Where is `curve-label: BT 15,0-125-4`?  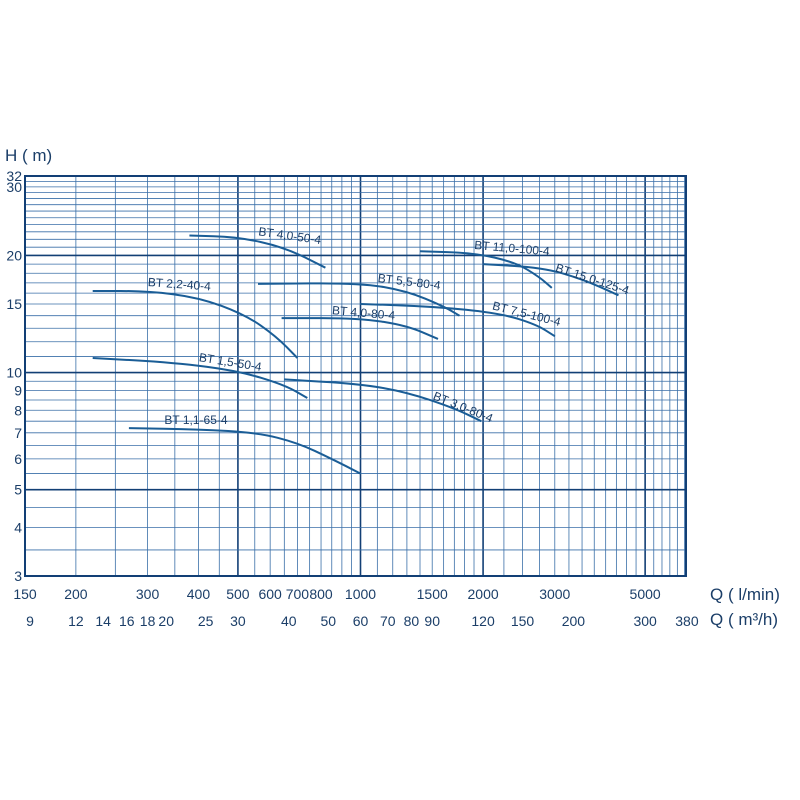 curve-label: BT 15,0-125-4 is located at coordinates (592, 279).